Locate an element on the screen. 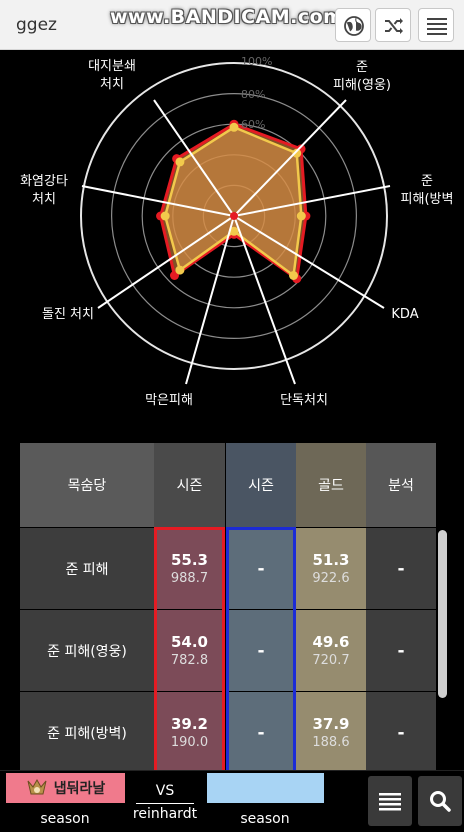 This screenshot has width=464, height=832. axis-label-firestrike: 화염강타 처치 is located at coordinates (44, 190).